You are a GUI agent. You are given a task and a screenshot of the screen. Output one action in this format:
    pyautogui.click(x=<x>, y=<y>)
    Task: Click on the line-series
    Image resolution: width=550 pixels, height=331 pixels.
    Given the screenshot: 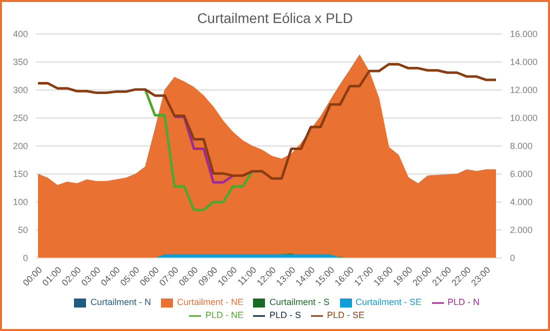 What is the action you would take?
    pyautogui.click(x=199, y=150)
    